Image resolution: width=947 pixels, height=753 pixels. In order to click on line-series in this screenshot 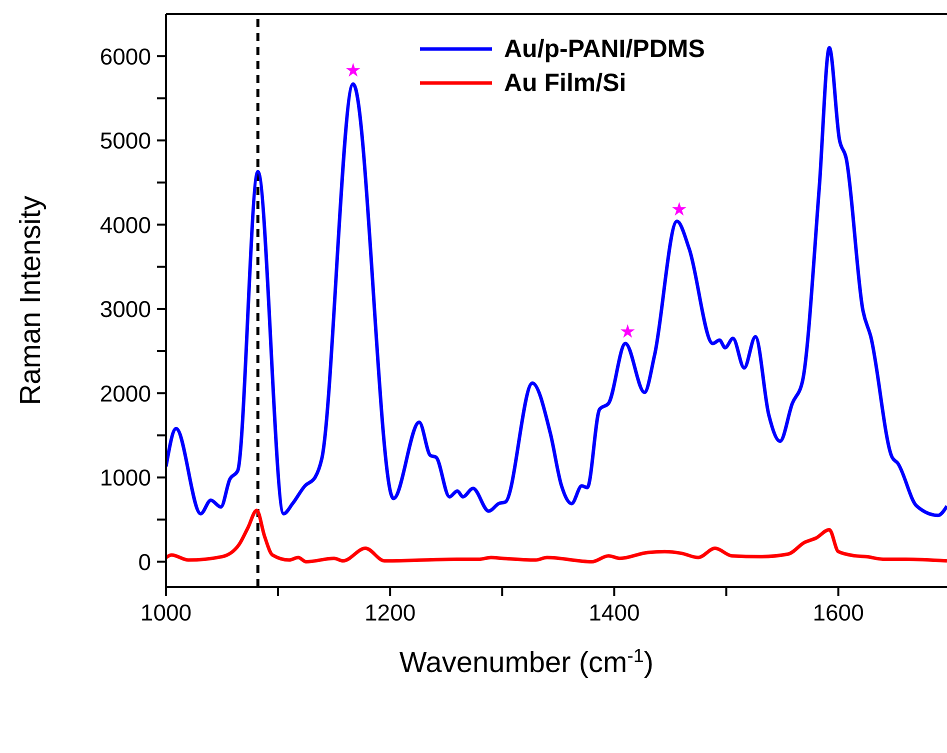, I will do `click(556, 536)`.